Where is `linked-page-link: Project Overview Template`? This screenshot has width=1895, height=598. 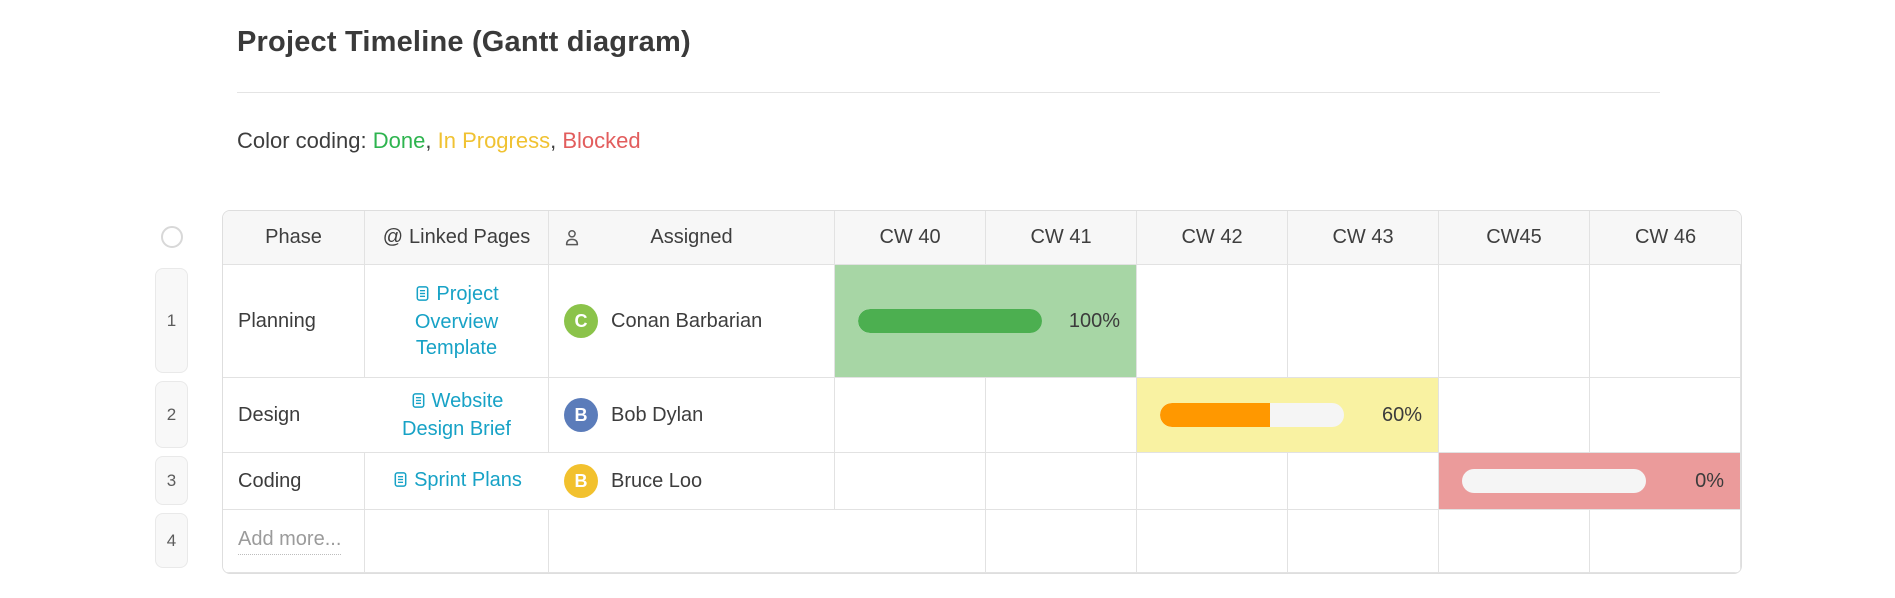
linked-page-link: Project Overview Template is located at coordinates (457, 321).